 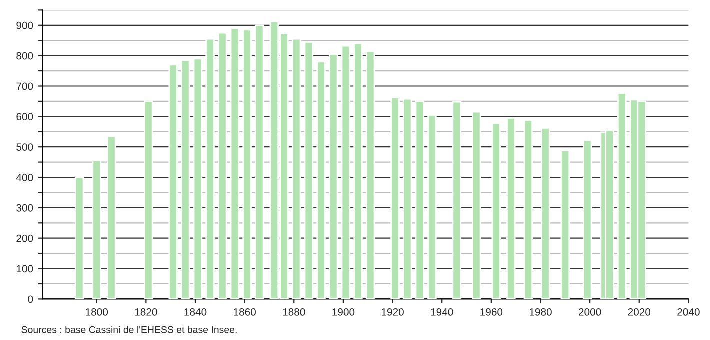 What do you see at coordinates (25, 147) in the screenshot?
I see `y-tick-label: 500` at bounding box center [25, 147].